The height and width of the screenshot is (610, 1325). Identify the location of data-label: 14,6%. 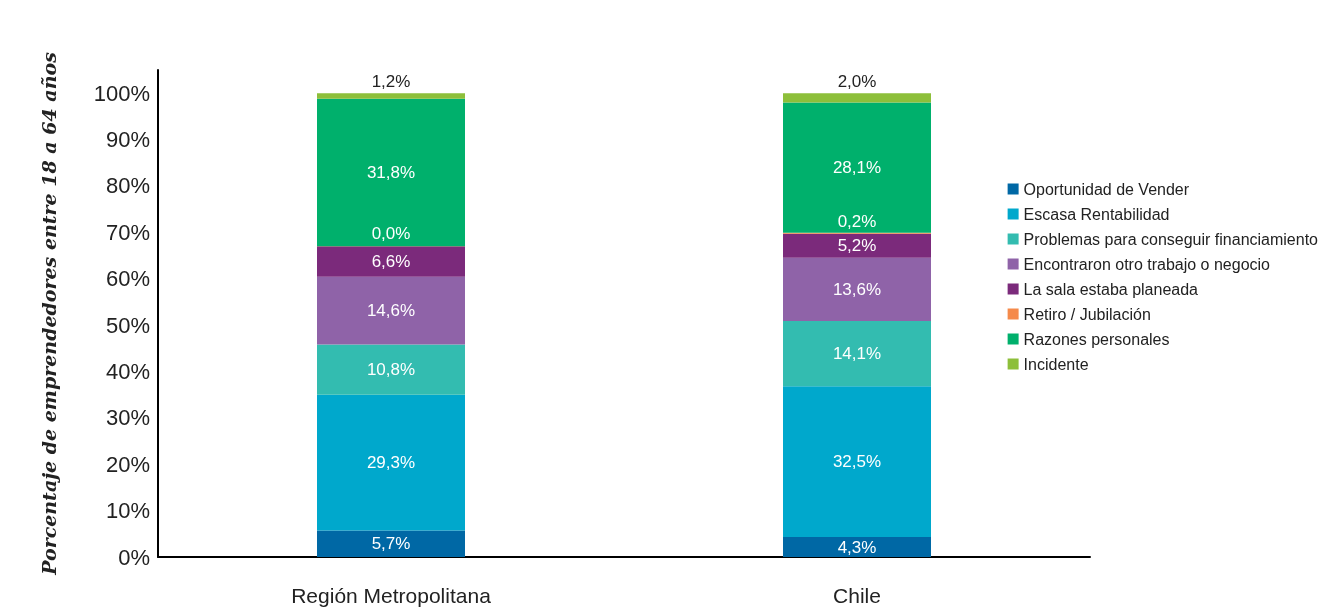
(391, 311).